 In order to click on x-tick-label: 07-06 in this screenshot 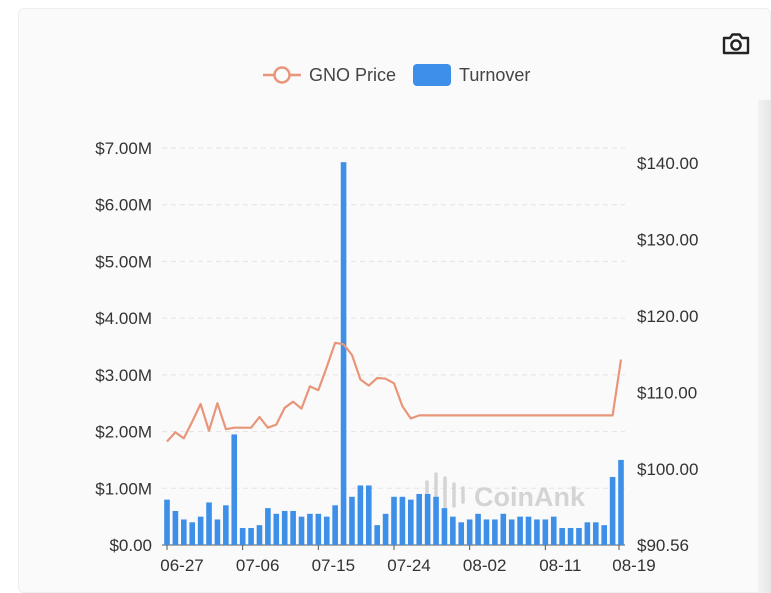, I will do `click(257, 565)`.